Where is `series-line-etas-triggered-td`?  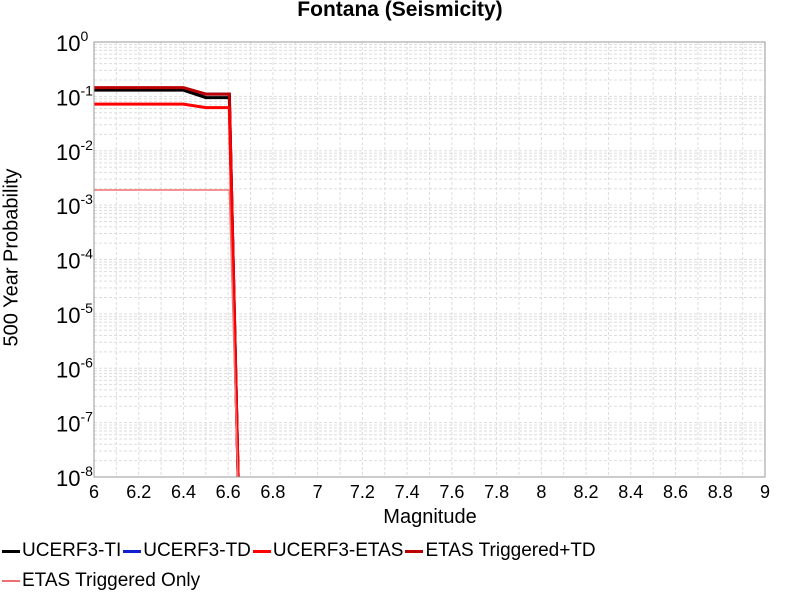 series-line-etas-triggered-td is located at coordinates (167, 281).